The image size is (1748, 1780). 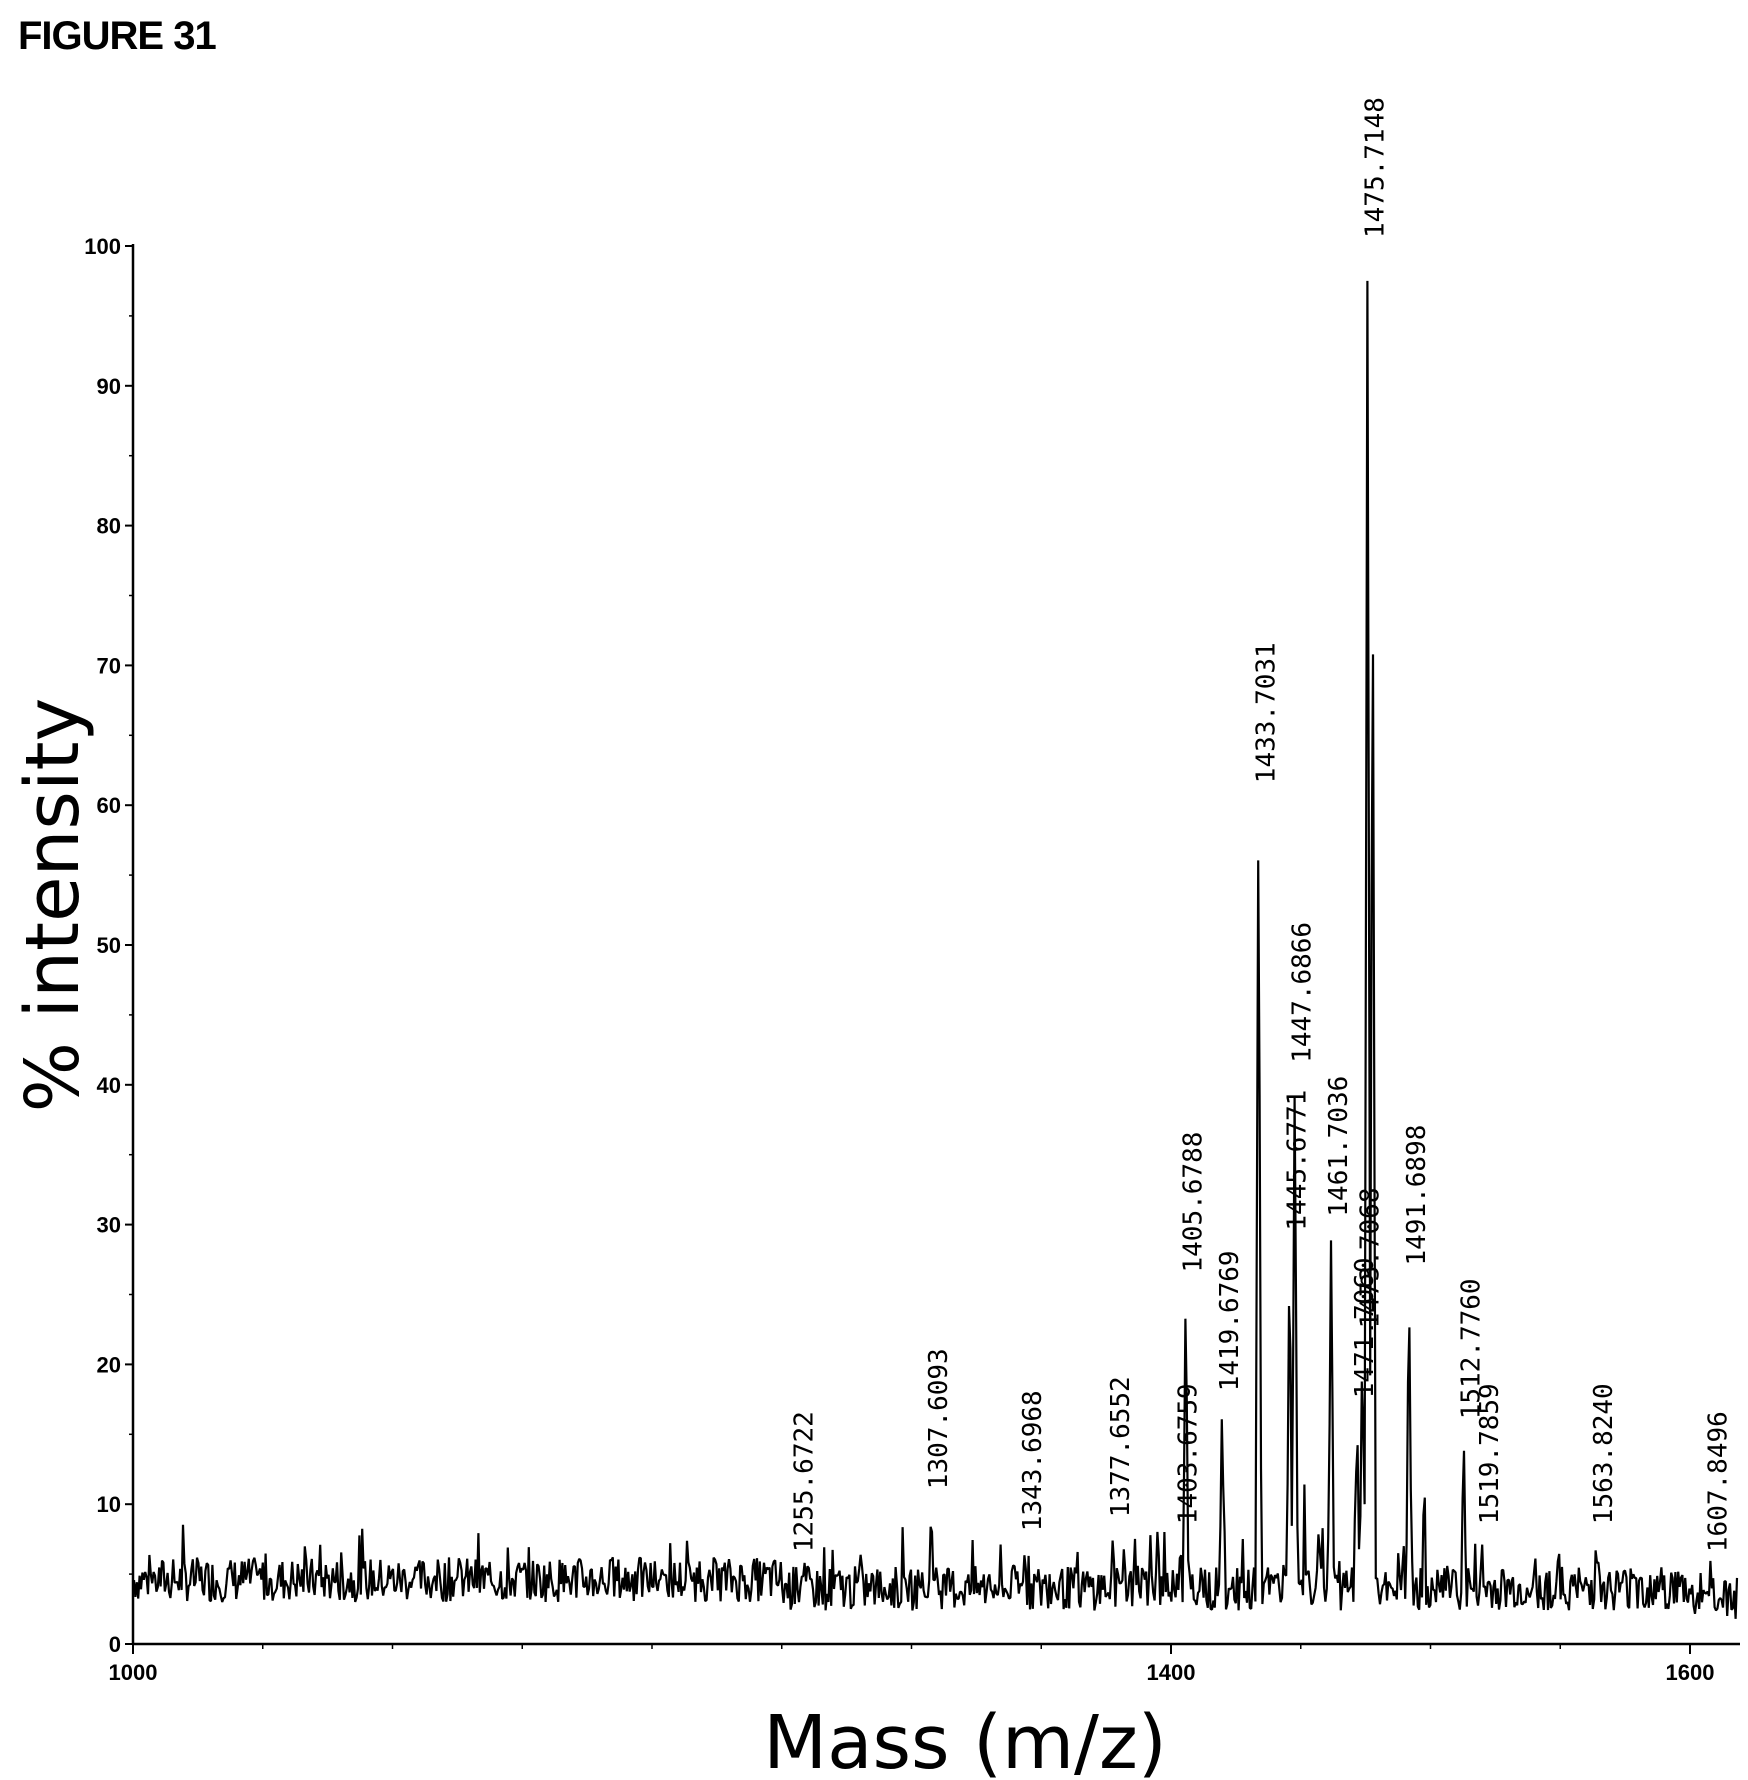 I want to click on figure-label: FIGURE 31, so click(x=117, y=36).